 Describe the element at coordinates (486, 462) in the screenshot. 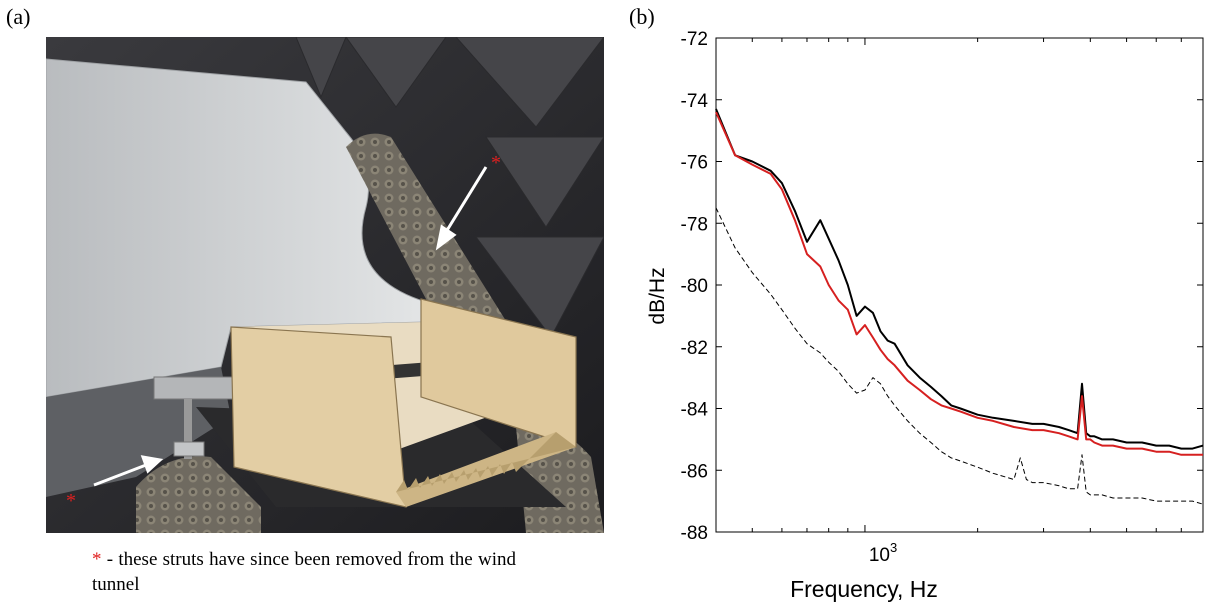

I see `serrated-edge` at that location.